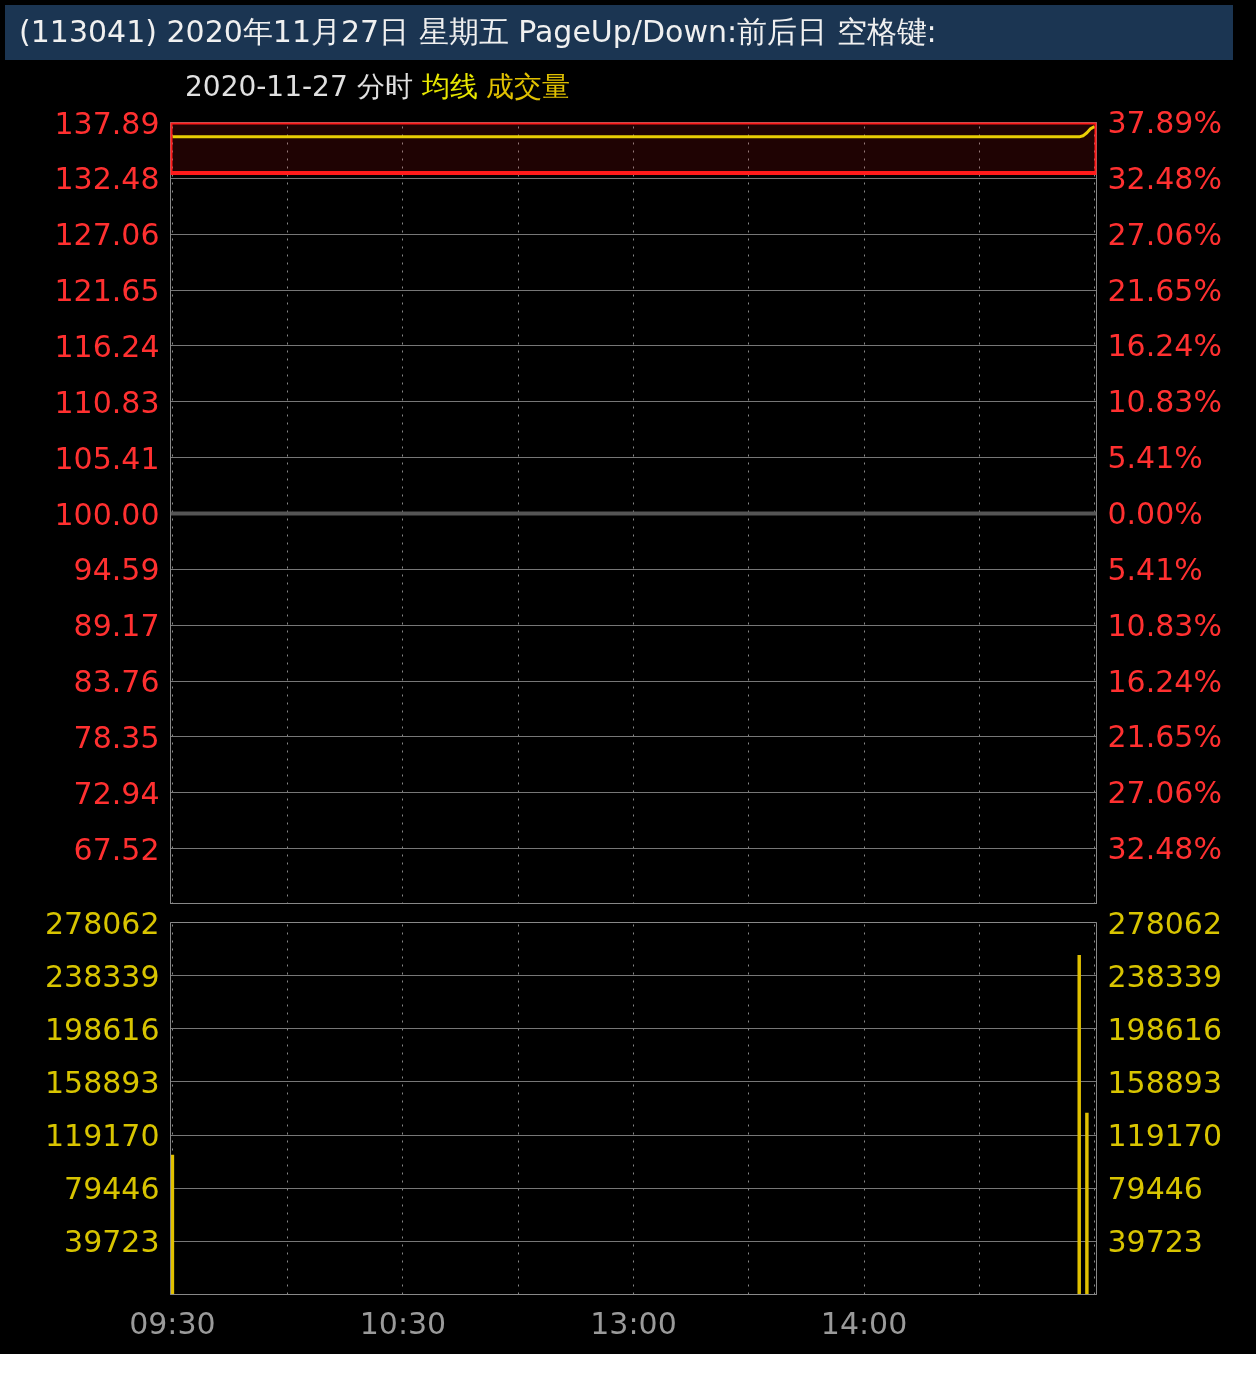  I want to click on x-tick-label: 09:30, so click(172, 1323).